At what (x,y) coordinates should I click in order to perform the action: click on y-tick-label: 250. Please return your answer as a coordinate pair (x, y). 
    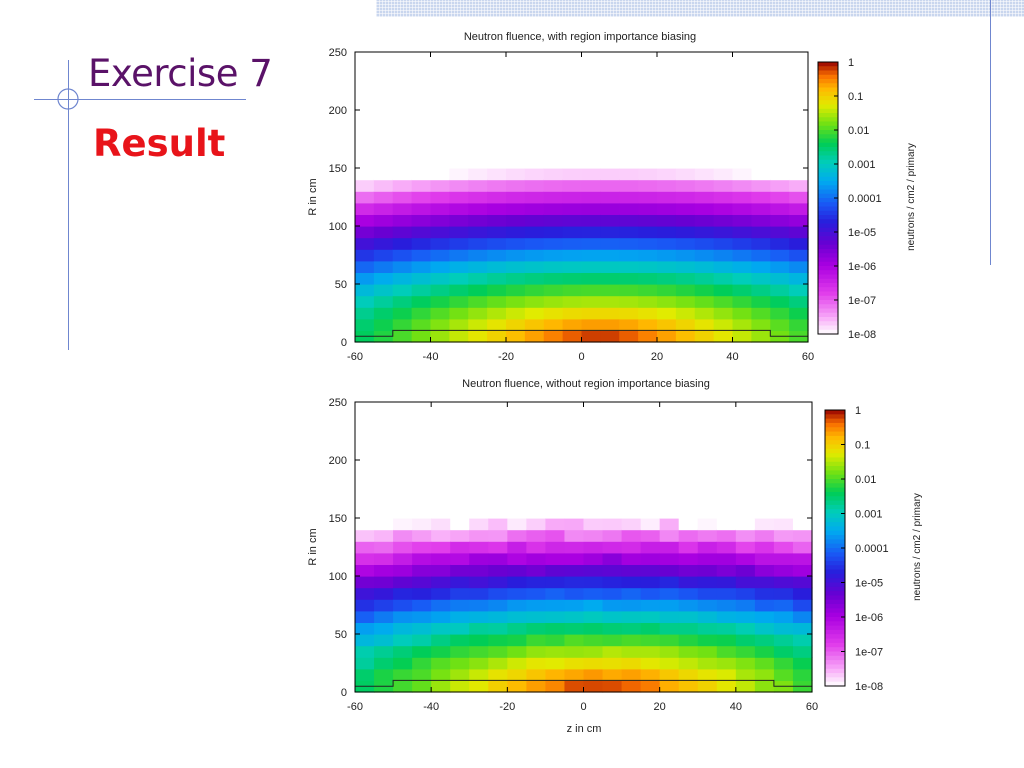
    Looking at the image, I should click on (338, 403).